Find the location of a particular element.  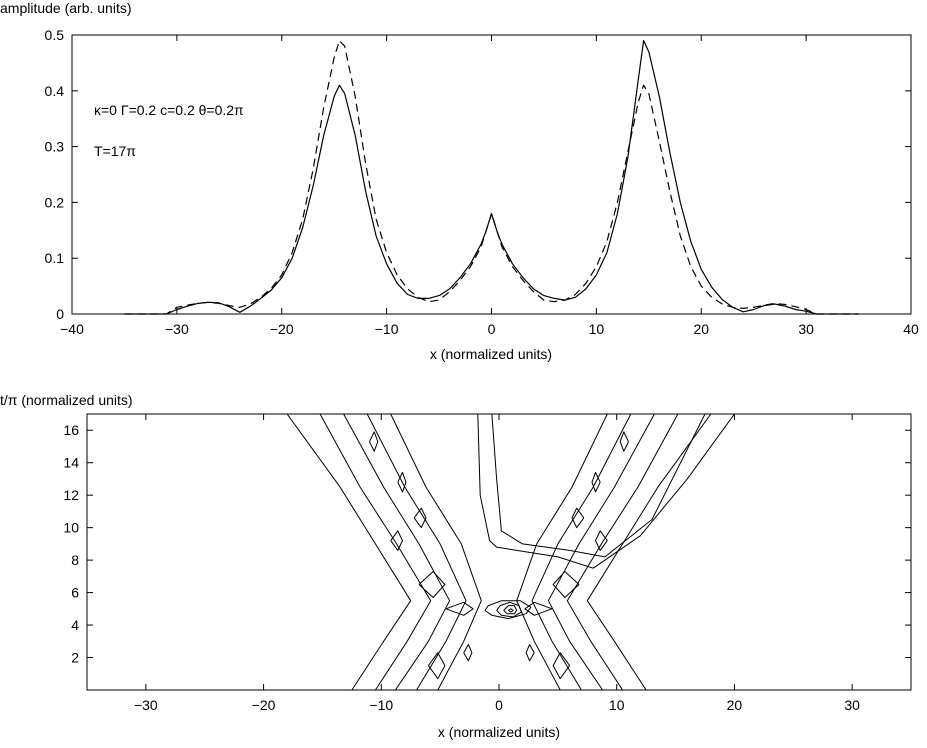

top-xtick-label: −40 is located at coordinates (72, 329).